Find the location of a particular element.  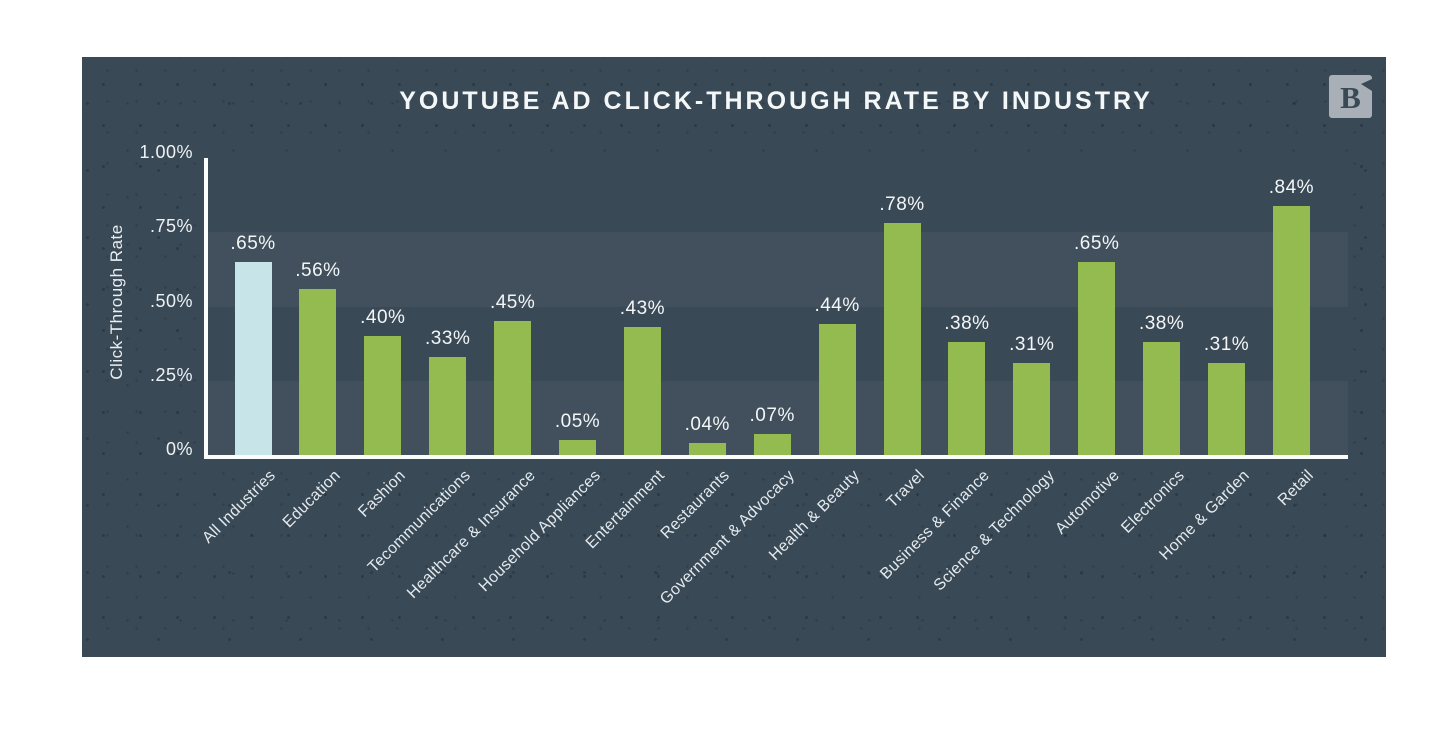

brand-logo-letter: B is located at coordinates (1350, 97).